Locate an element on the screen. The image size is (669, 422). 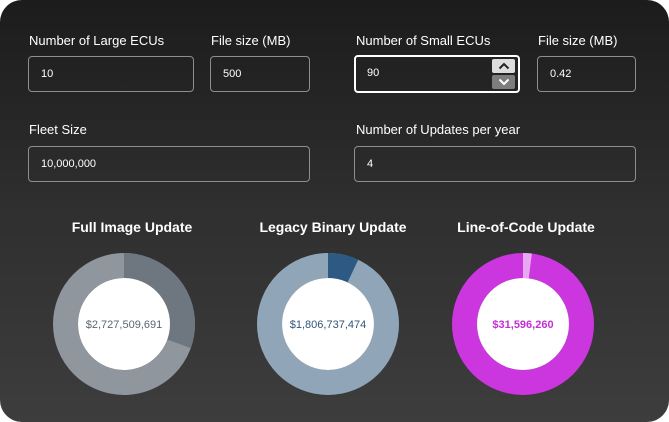
decrement-button is located at coordinates (503, 82).